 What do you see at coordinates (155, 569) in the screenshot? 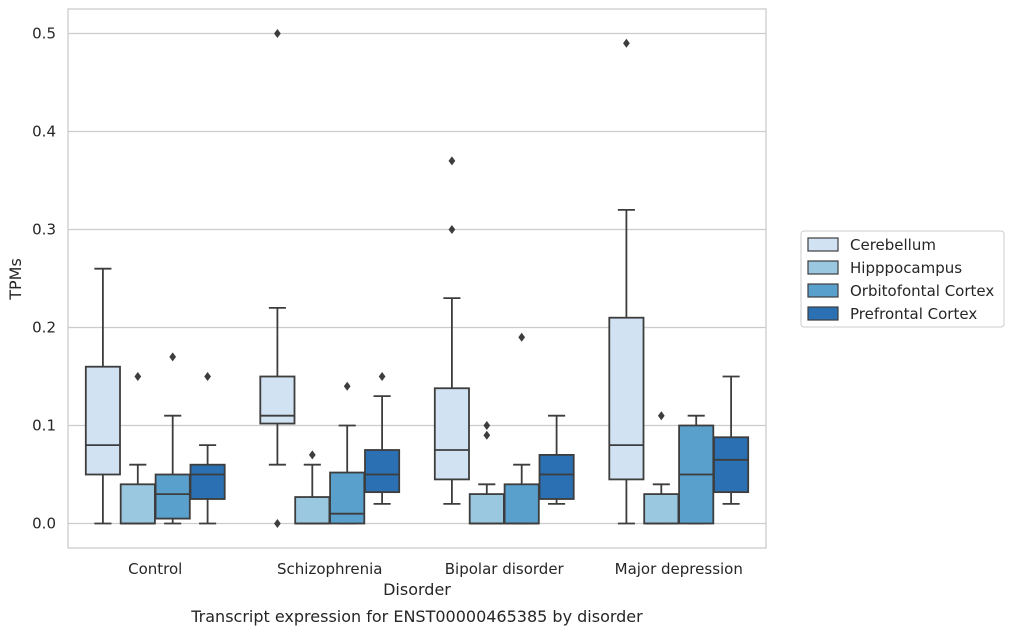
I see `x-tick-label: Control` at bounding box center [155, 569].